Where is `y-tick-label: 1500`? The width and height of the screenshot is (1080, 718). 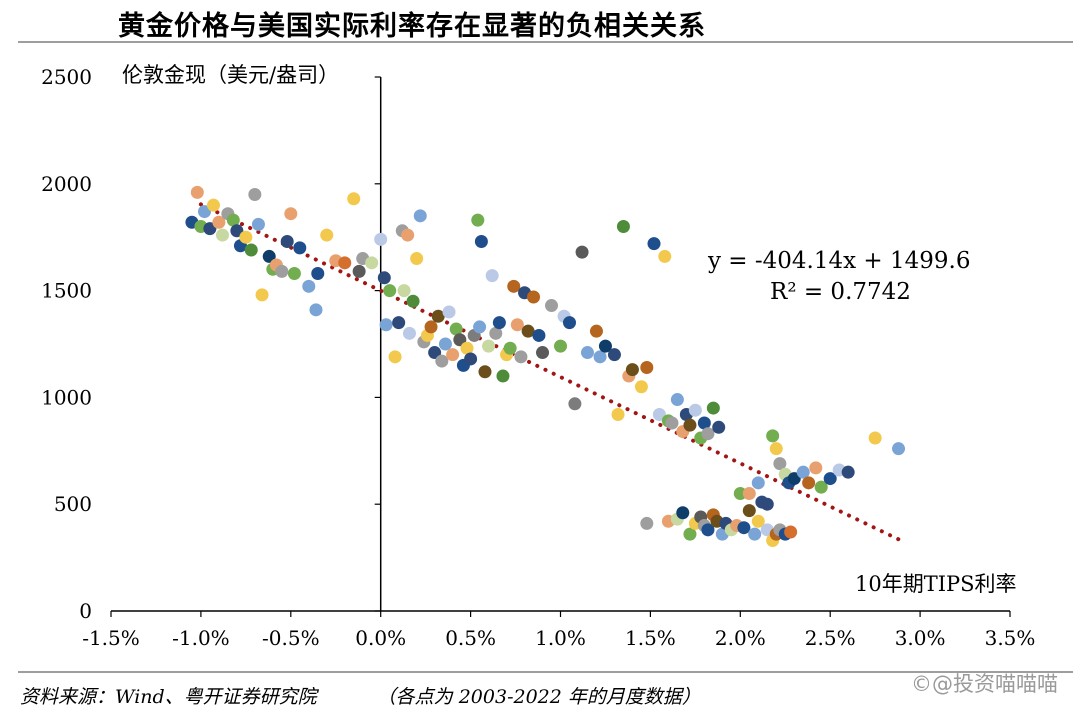
y-tick-label: 1500 is located at coordinates (66, 291).